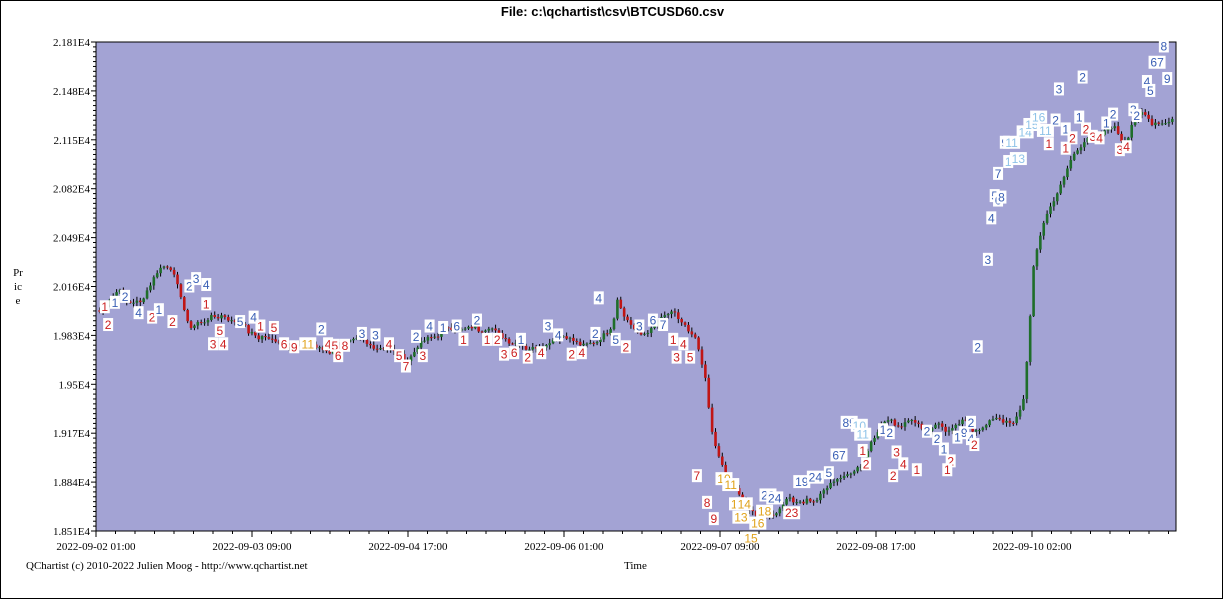 The height and width of the screenshot is (601, 1225). Describe the element at coordinates (71, 92) in the screenshot. I see `svg-text: 2.148E4` at that location.